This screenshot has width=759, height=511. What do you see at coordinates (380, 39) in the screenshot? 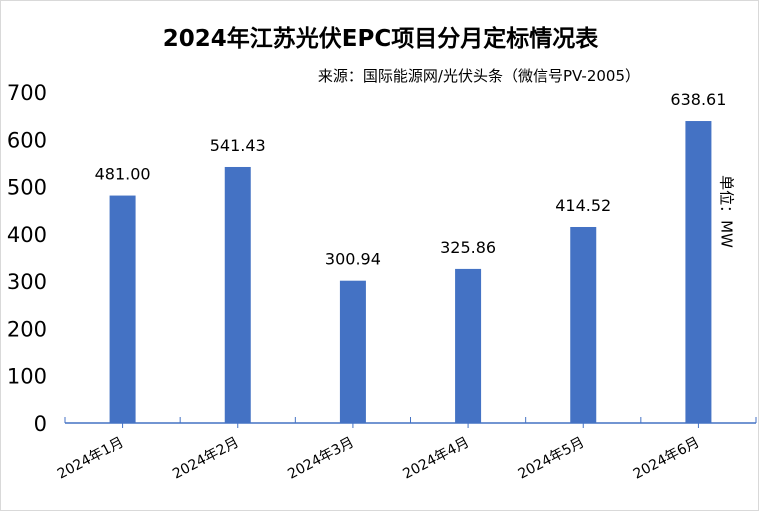
I see `chart-title: 2024年江苏光伏EPC项目分月定标情况表` at bounding box center [380, 39].